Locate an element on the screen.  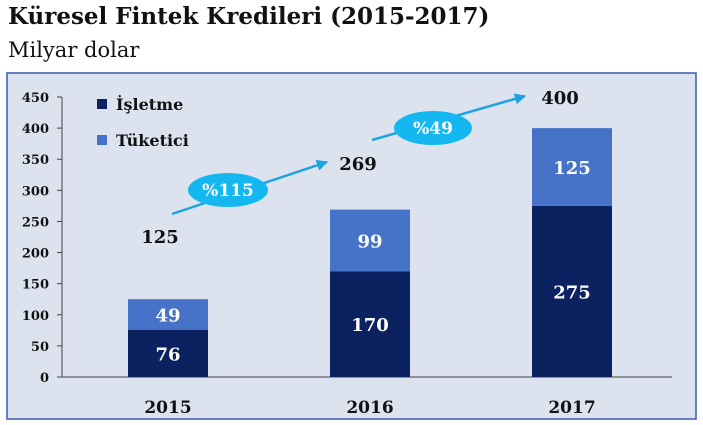
legend-tuketici-swatch is located at coordinates (102, 140).